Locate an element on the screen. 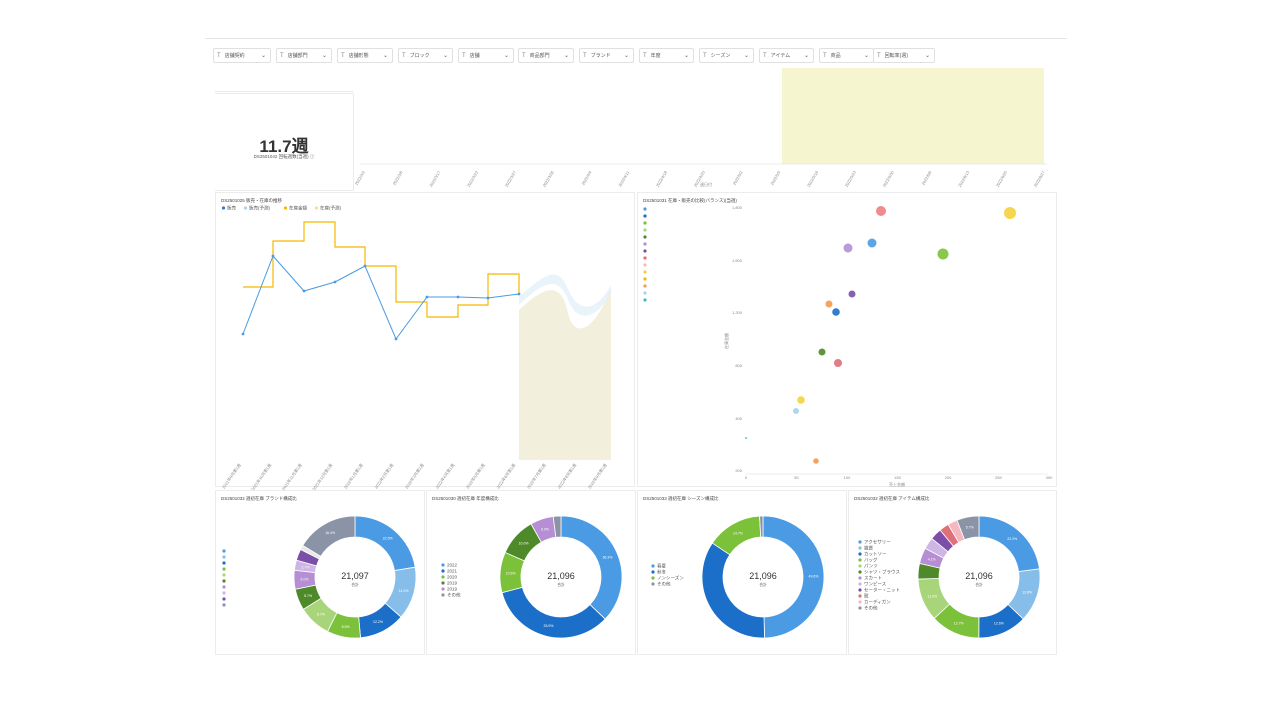 The width and height of the screenshot is (1280, 720). x-tick-label: 2021年12月第1週 is located at coordinates (321, 476).